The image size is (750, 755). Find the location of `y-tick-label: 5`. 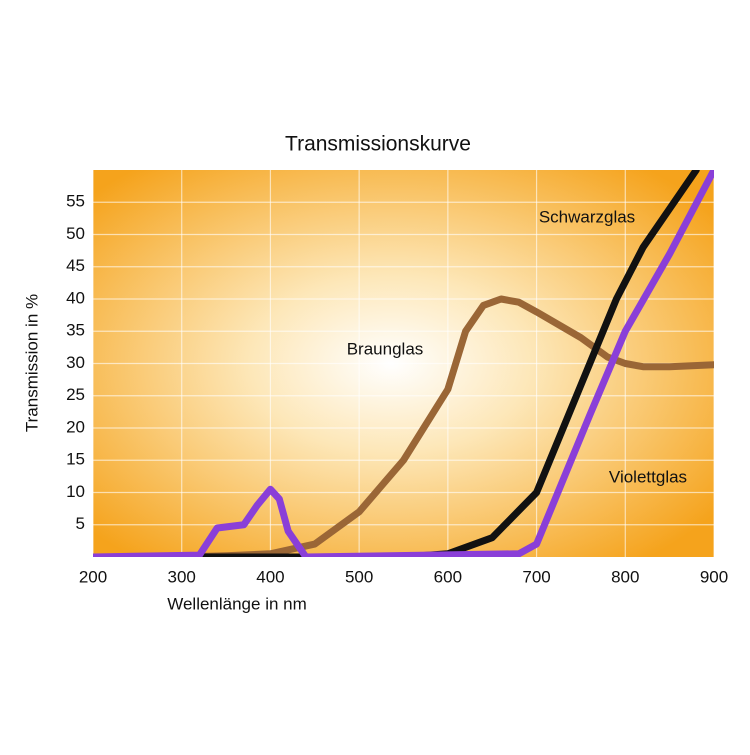

y-tick-label: 5 is located at coordinates (80, 523).